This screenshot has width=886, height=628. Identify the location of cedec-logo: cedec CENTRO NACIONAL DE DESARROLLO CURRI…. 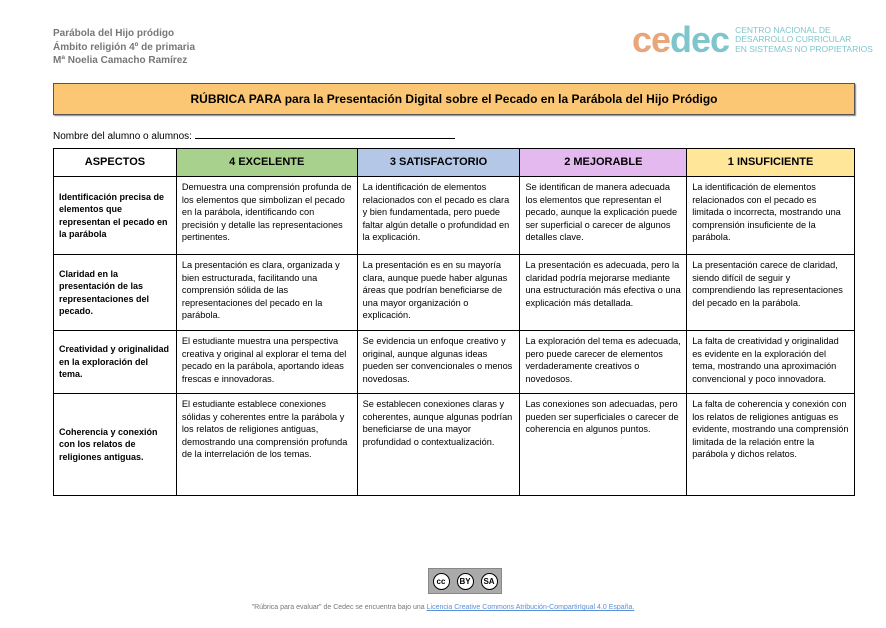
(752, 39).